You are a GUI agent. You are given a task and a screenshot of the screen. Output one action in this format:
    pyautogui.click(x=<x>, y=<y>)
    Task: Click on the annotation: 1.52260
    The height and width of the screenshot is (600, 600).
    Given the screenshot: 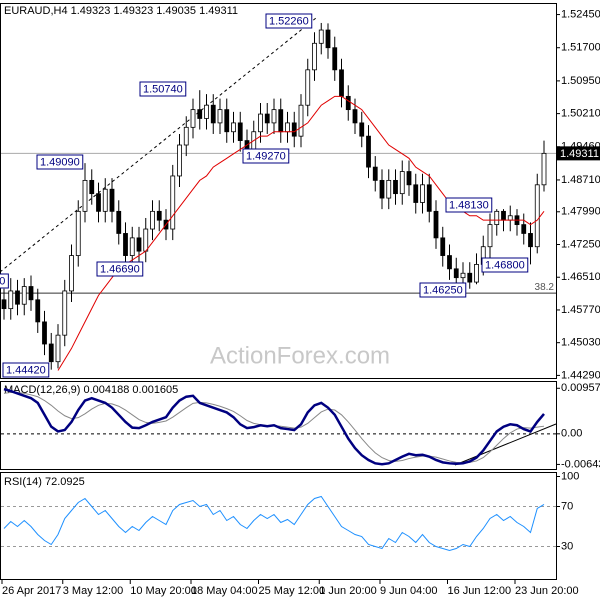 What is the action you would take?
    pyautogui.click(x=289, y=21)
    